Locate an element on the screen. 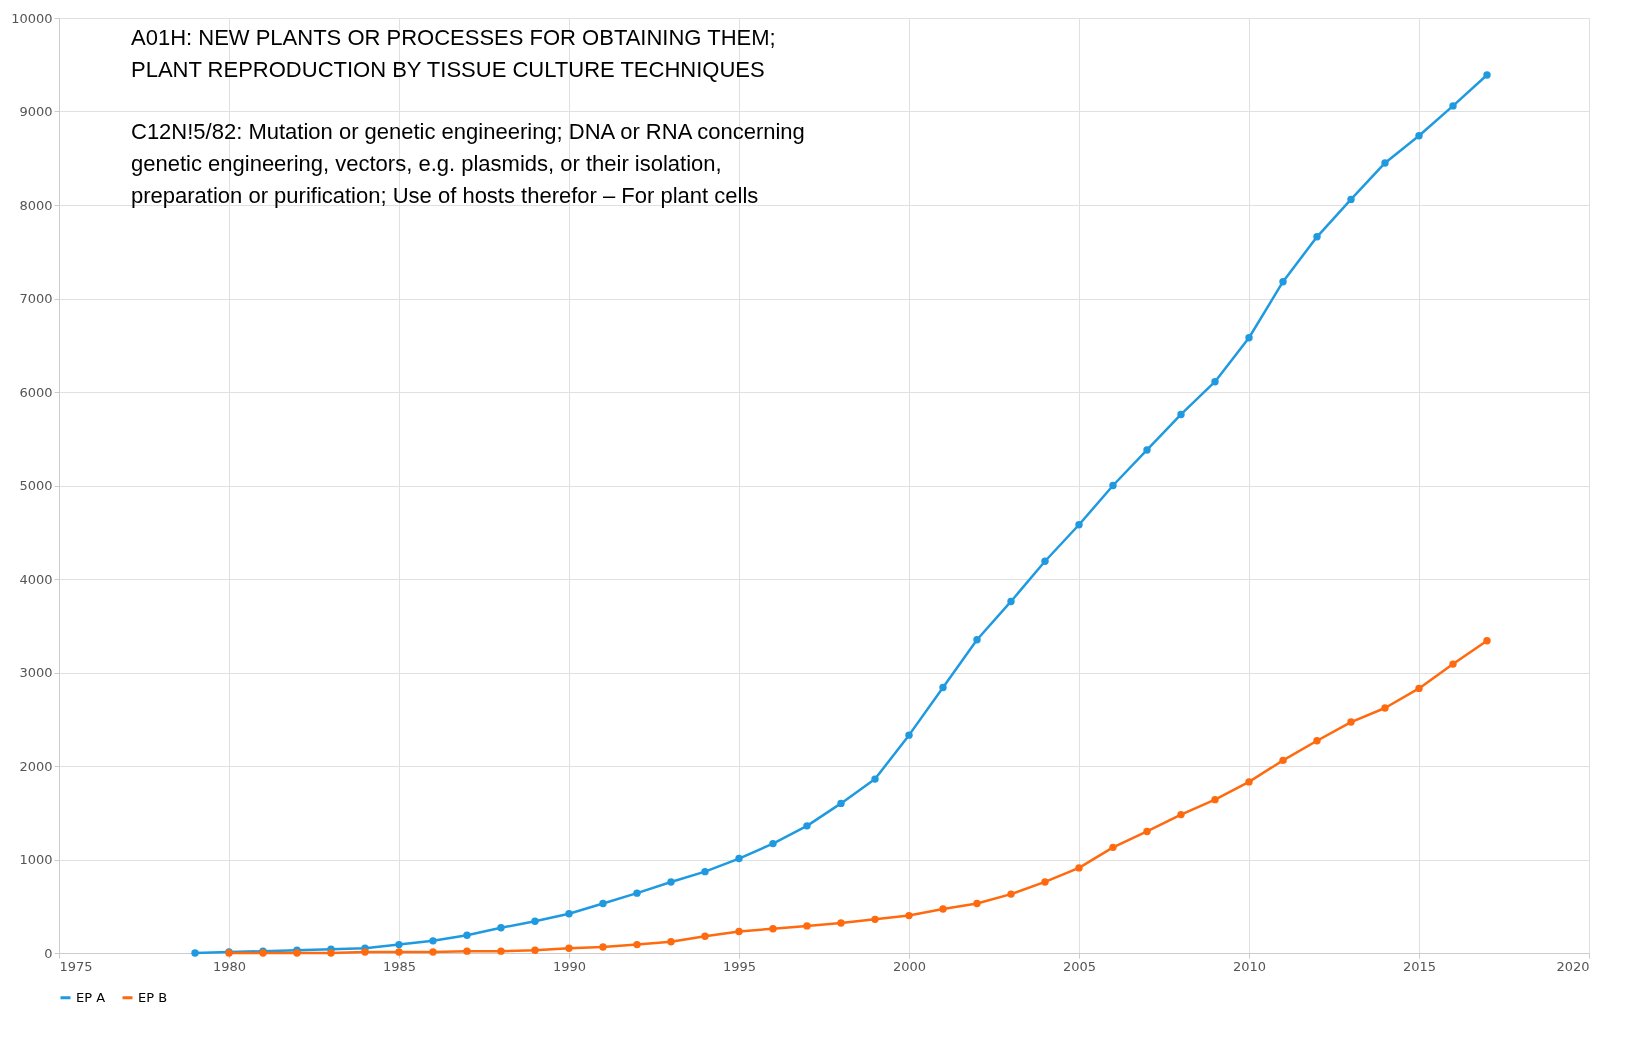  x-tick-label: 1980 is located at coordinates (229, 966).